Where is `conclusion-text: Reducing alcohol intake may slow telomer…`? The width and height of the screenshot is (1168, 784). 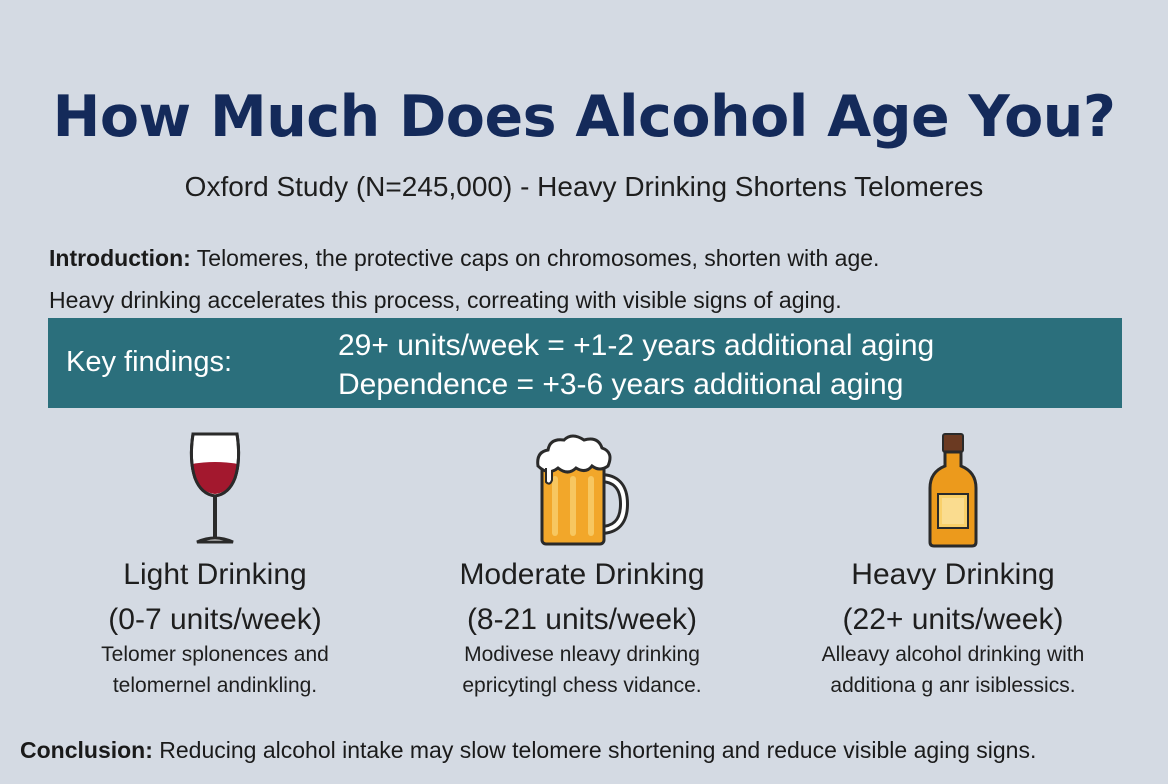
conclusion-text: Reducing alcohol intake may slow telomer… is located at coordinates (594, 750).